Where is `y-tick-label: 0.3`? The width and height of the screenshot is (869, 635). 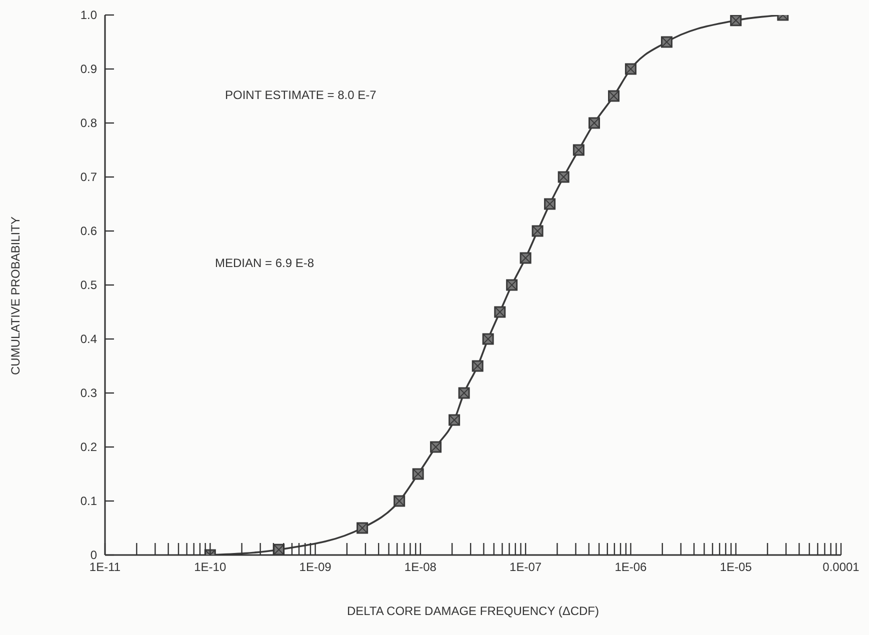
y-tick-label: 0.3 is located at coordinates (89, 393).